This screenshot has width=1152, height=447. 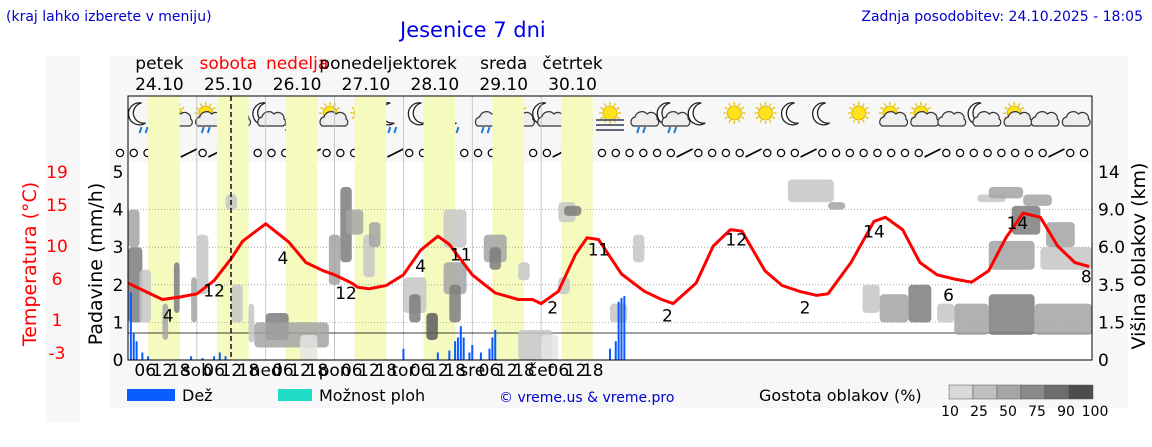 I want to click on precipitation-tick: 2, so click(x=118, y=286).